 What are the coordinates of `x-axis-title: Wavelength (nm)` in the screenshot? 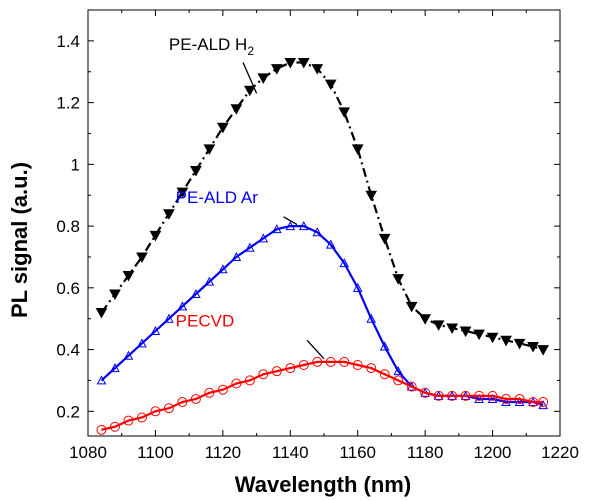 It's located at (323, 484).